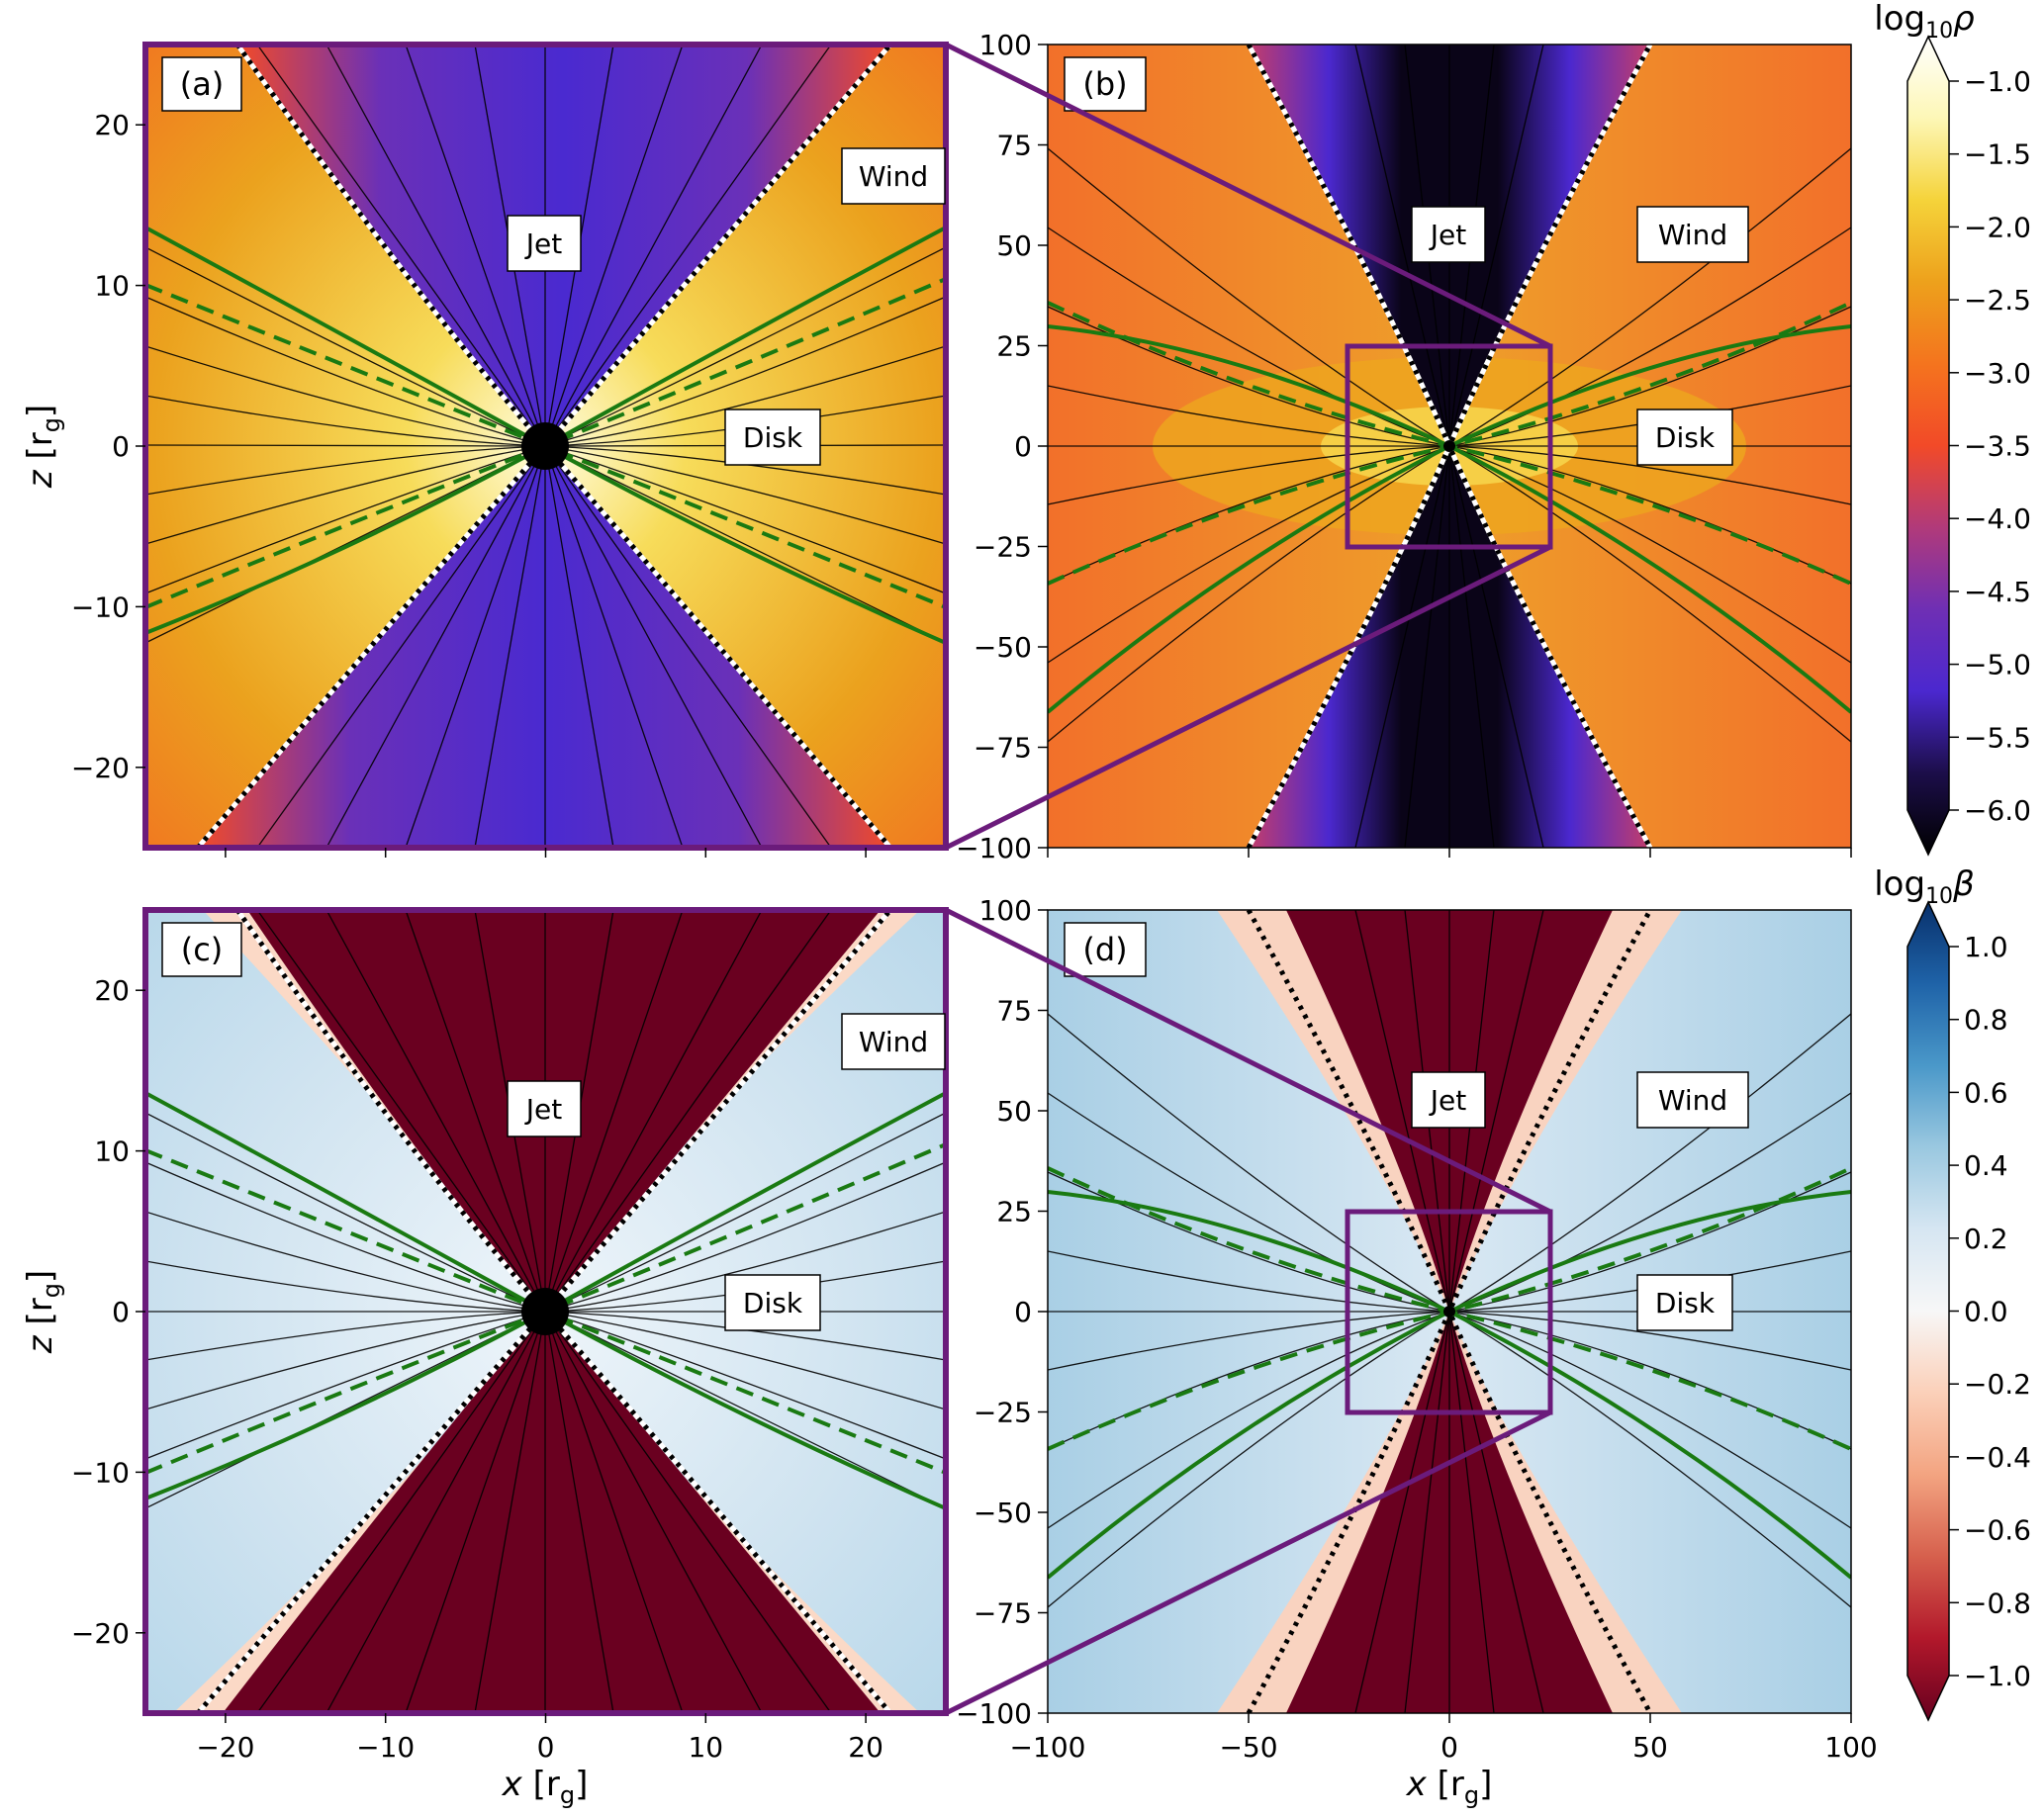 The width and height of the screenshot is (2044, 1817). Describe the element at coordinates (1997, 737) in the screenshot. I see `rho-colorbar-tick-label: −5.5` at that location.